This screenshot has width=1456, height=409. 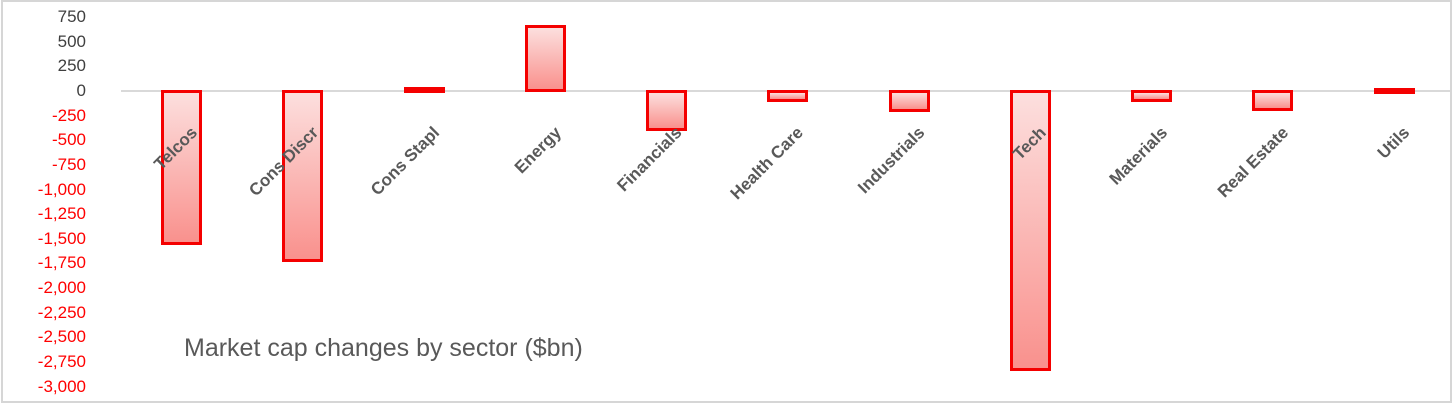 What do you see at coordinates (545, 58) in the screenshot?
I see `bar-energy` at bounding box center [545, 58].